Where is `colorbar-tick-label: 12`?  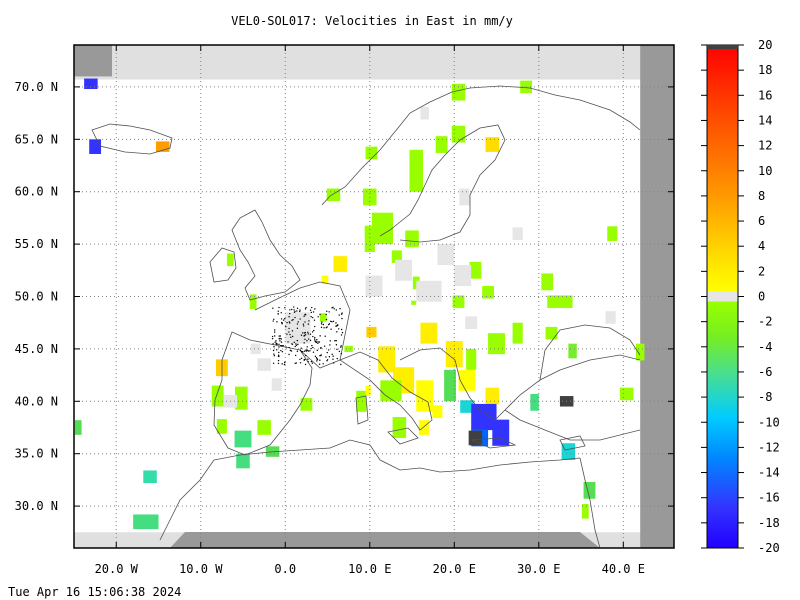
colorbar-tick-label: 12 is located at coordinates (765, 146).